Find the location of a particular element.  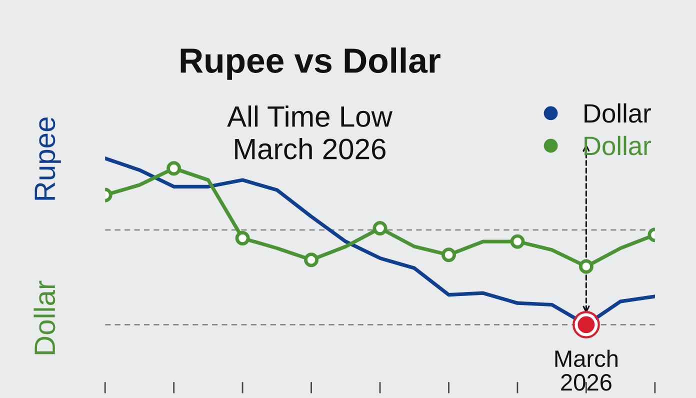

y-axis-title: Rupee is located at coordinates (47, 159).